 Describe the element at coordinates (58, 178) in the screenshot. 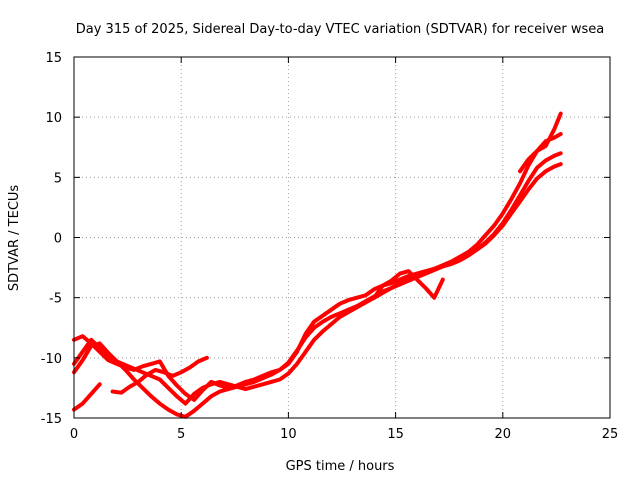

I see `y-tick-label-4: 5` at that location.